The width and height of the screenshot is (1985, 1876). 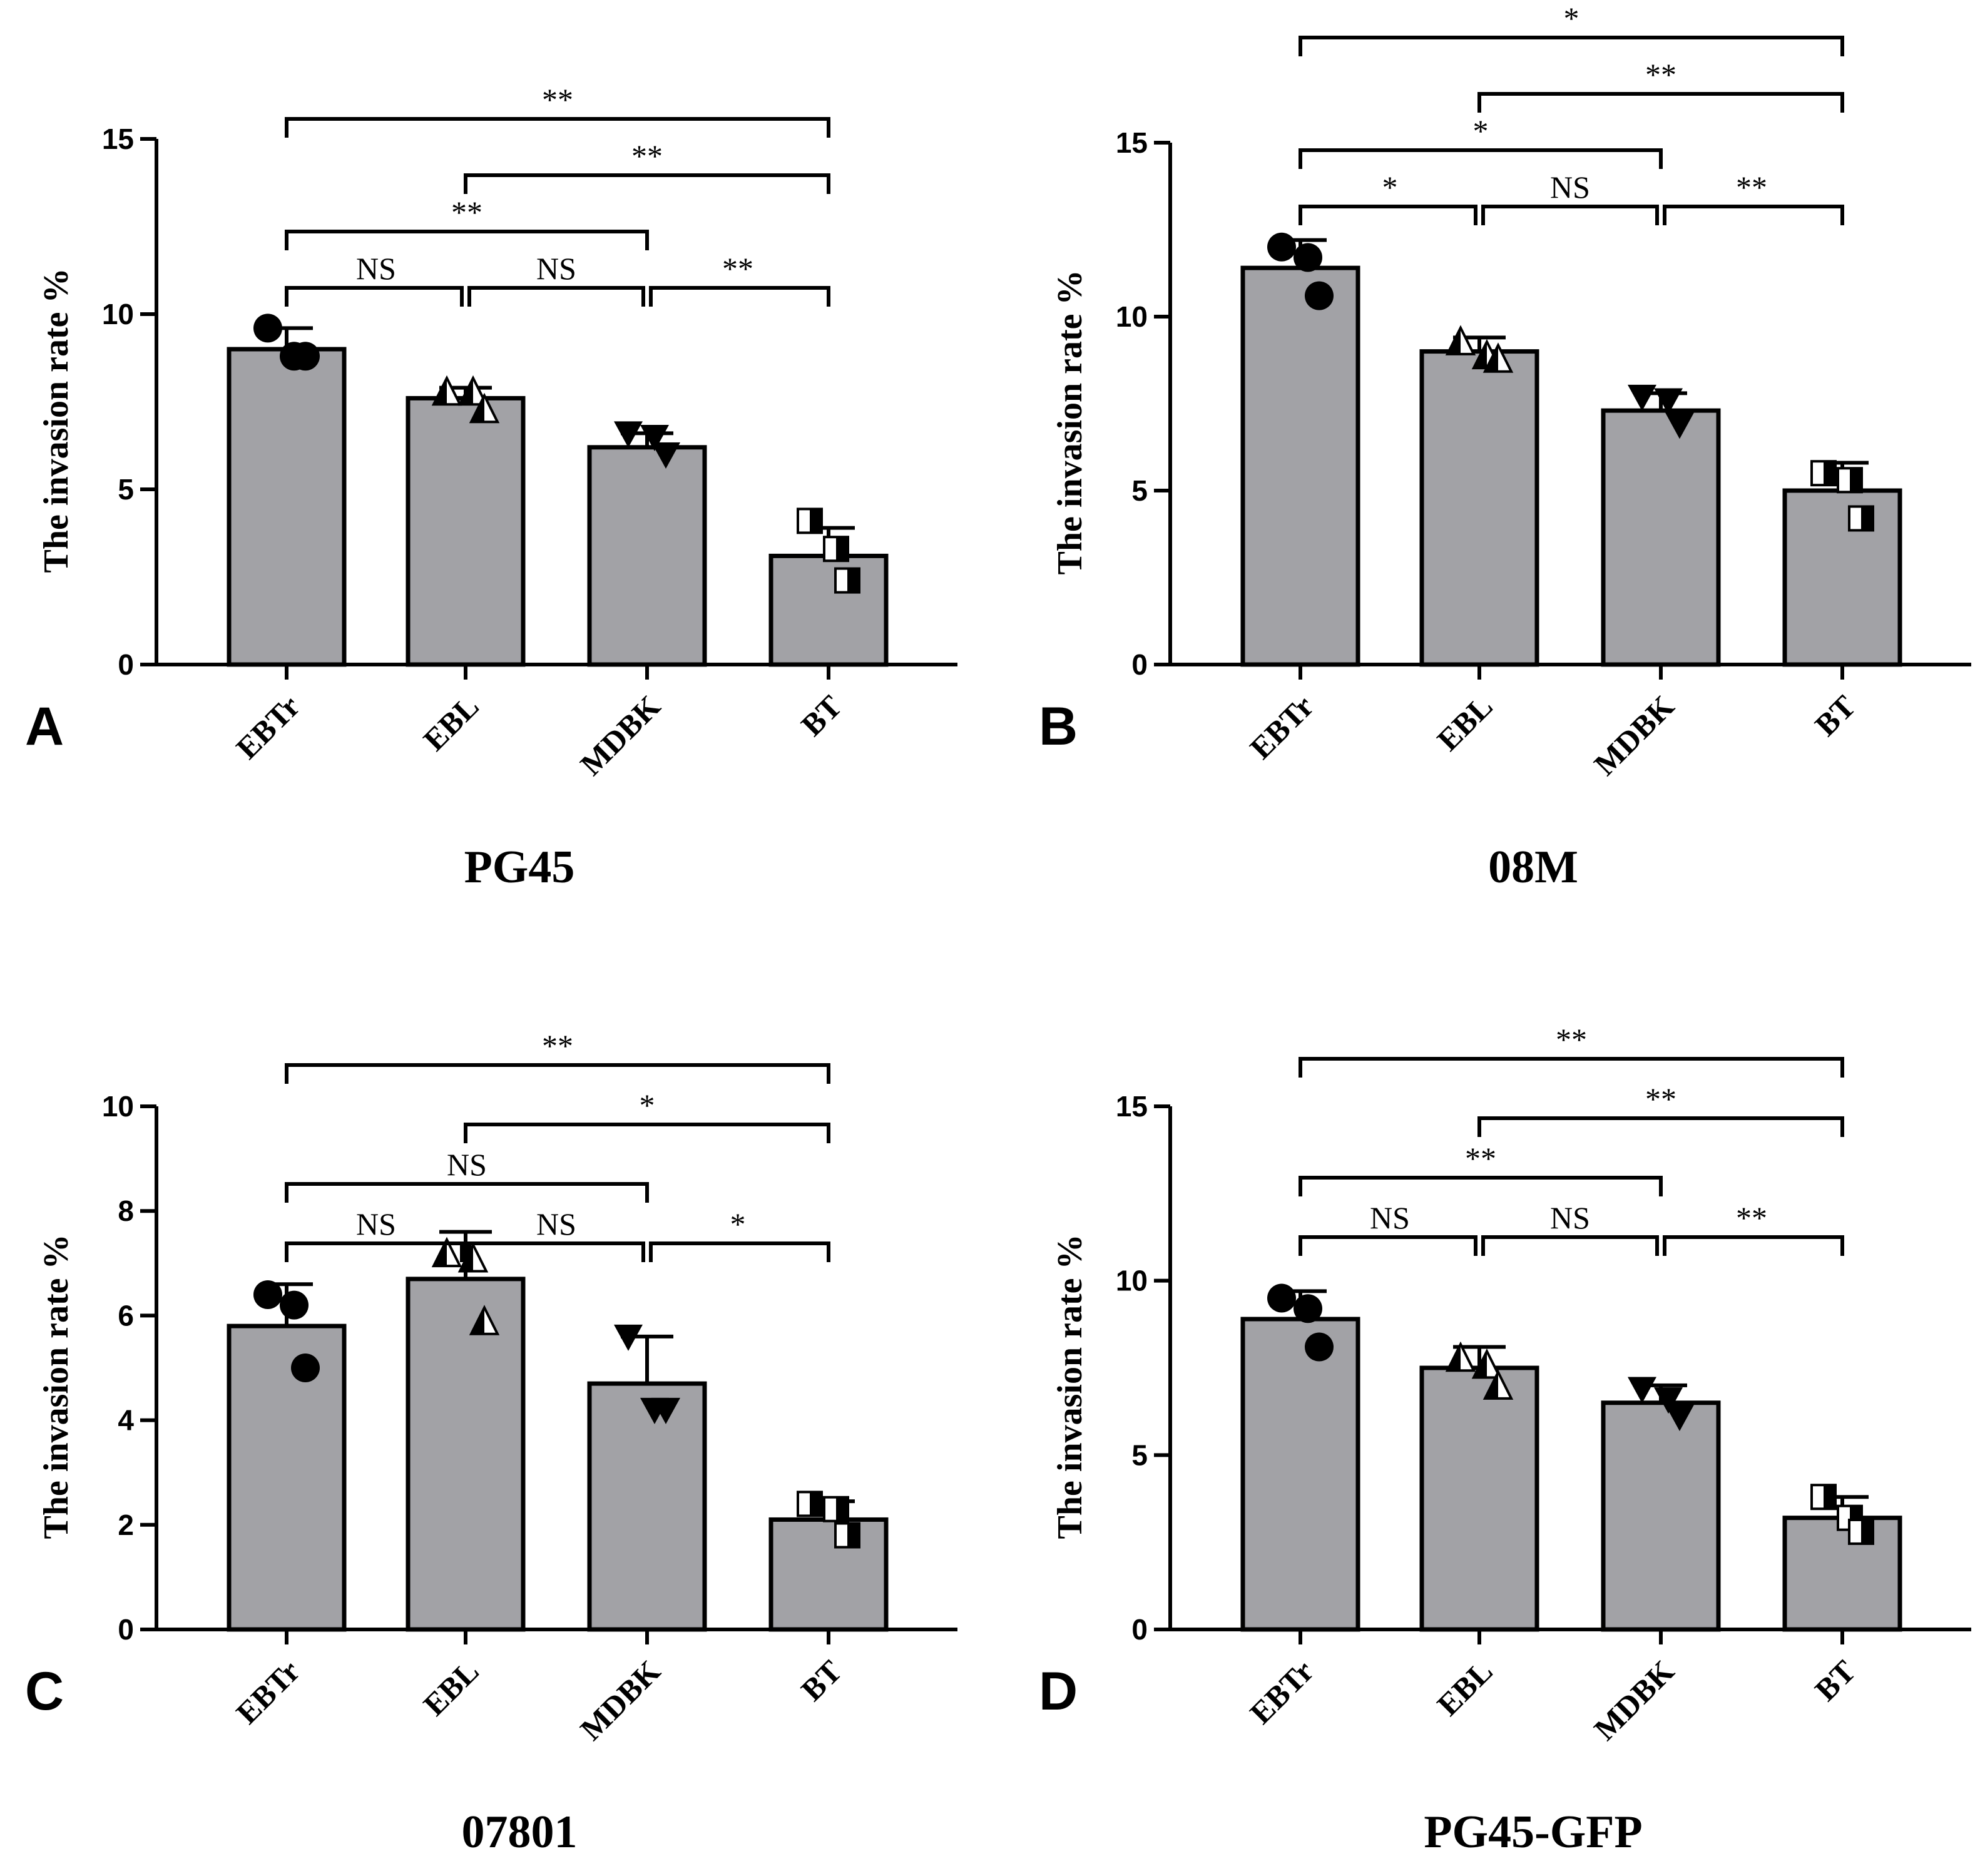 I want to click on y-tick-label: 15, so click(x=1132, y=1106).